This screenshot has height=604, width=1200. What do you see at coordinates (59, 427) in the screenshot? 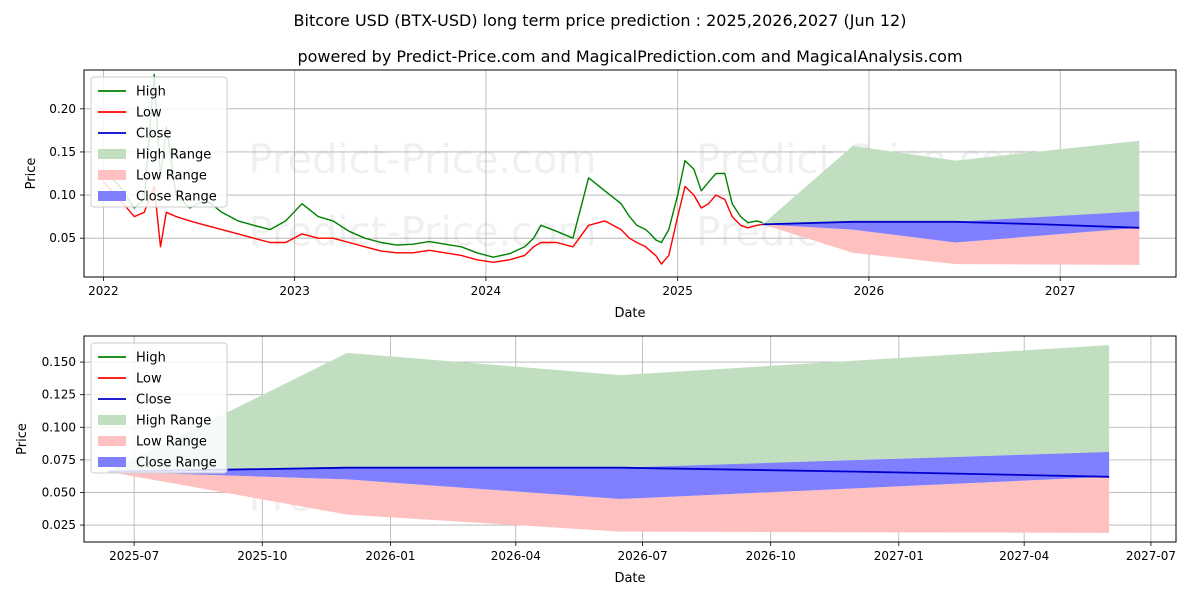
I see `y-tick-label: 0.100` at bounding box center [59, 427].